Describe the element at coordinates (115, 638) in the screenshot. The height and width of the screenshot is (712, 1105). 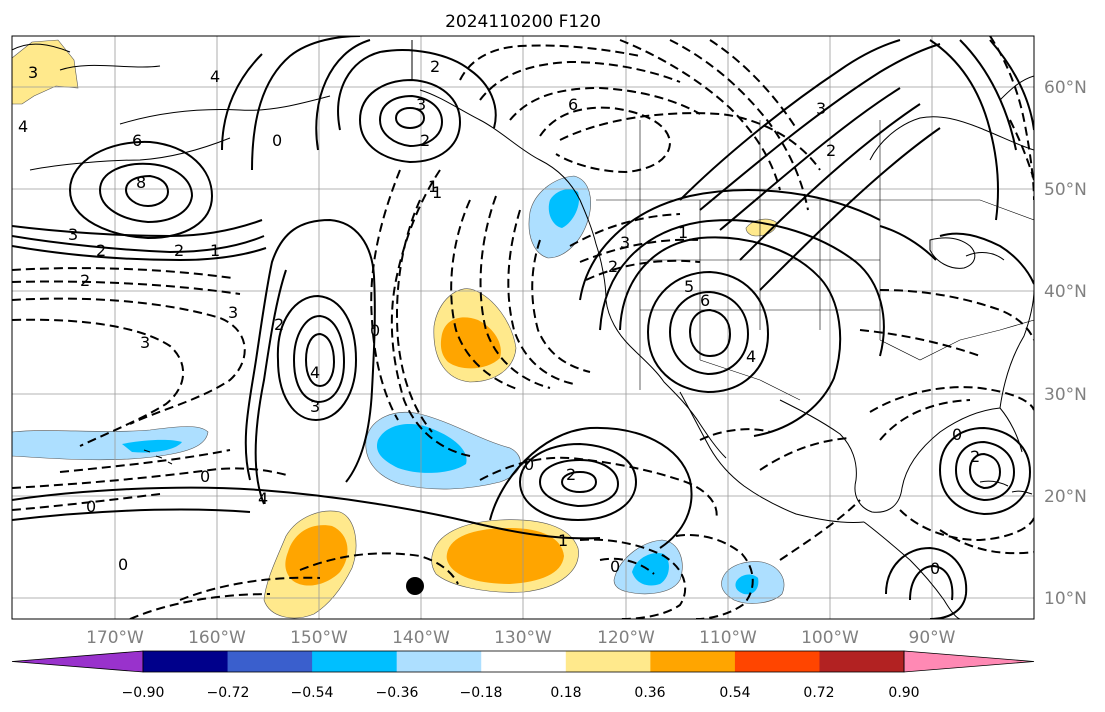
I see `lon-label: 170°W` at that location.